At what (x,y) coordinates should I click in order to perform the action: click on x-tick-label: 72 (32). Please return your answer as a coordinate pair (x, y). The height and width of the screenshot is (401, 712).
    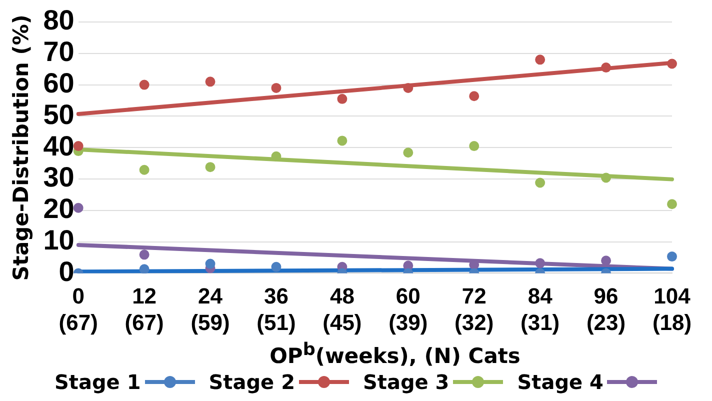
    Looking at the image, I should click on (474, 309).